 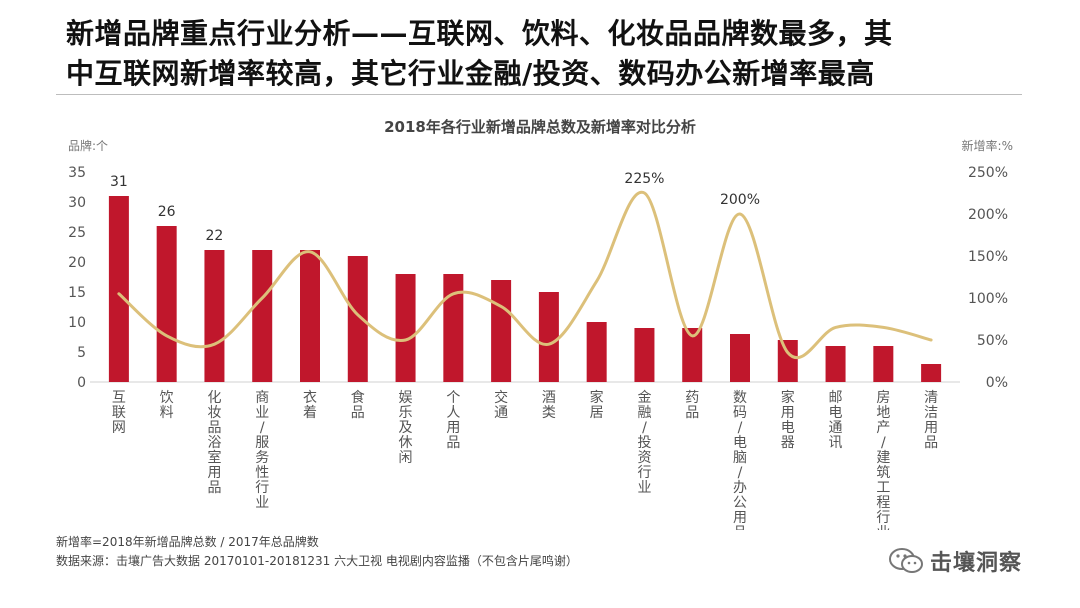 What do you see at coordinates (836, 420) in the screenshot?
I see `x-tick-label: 邮电通讯` at bounding box center [836, 420].